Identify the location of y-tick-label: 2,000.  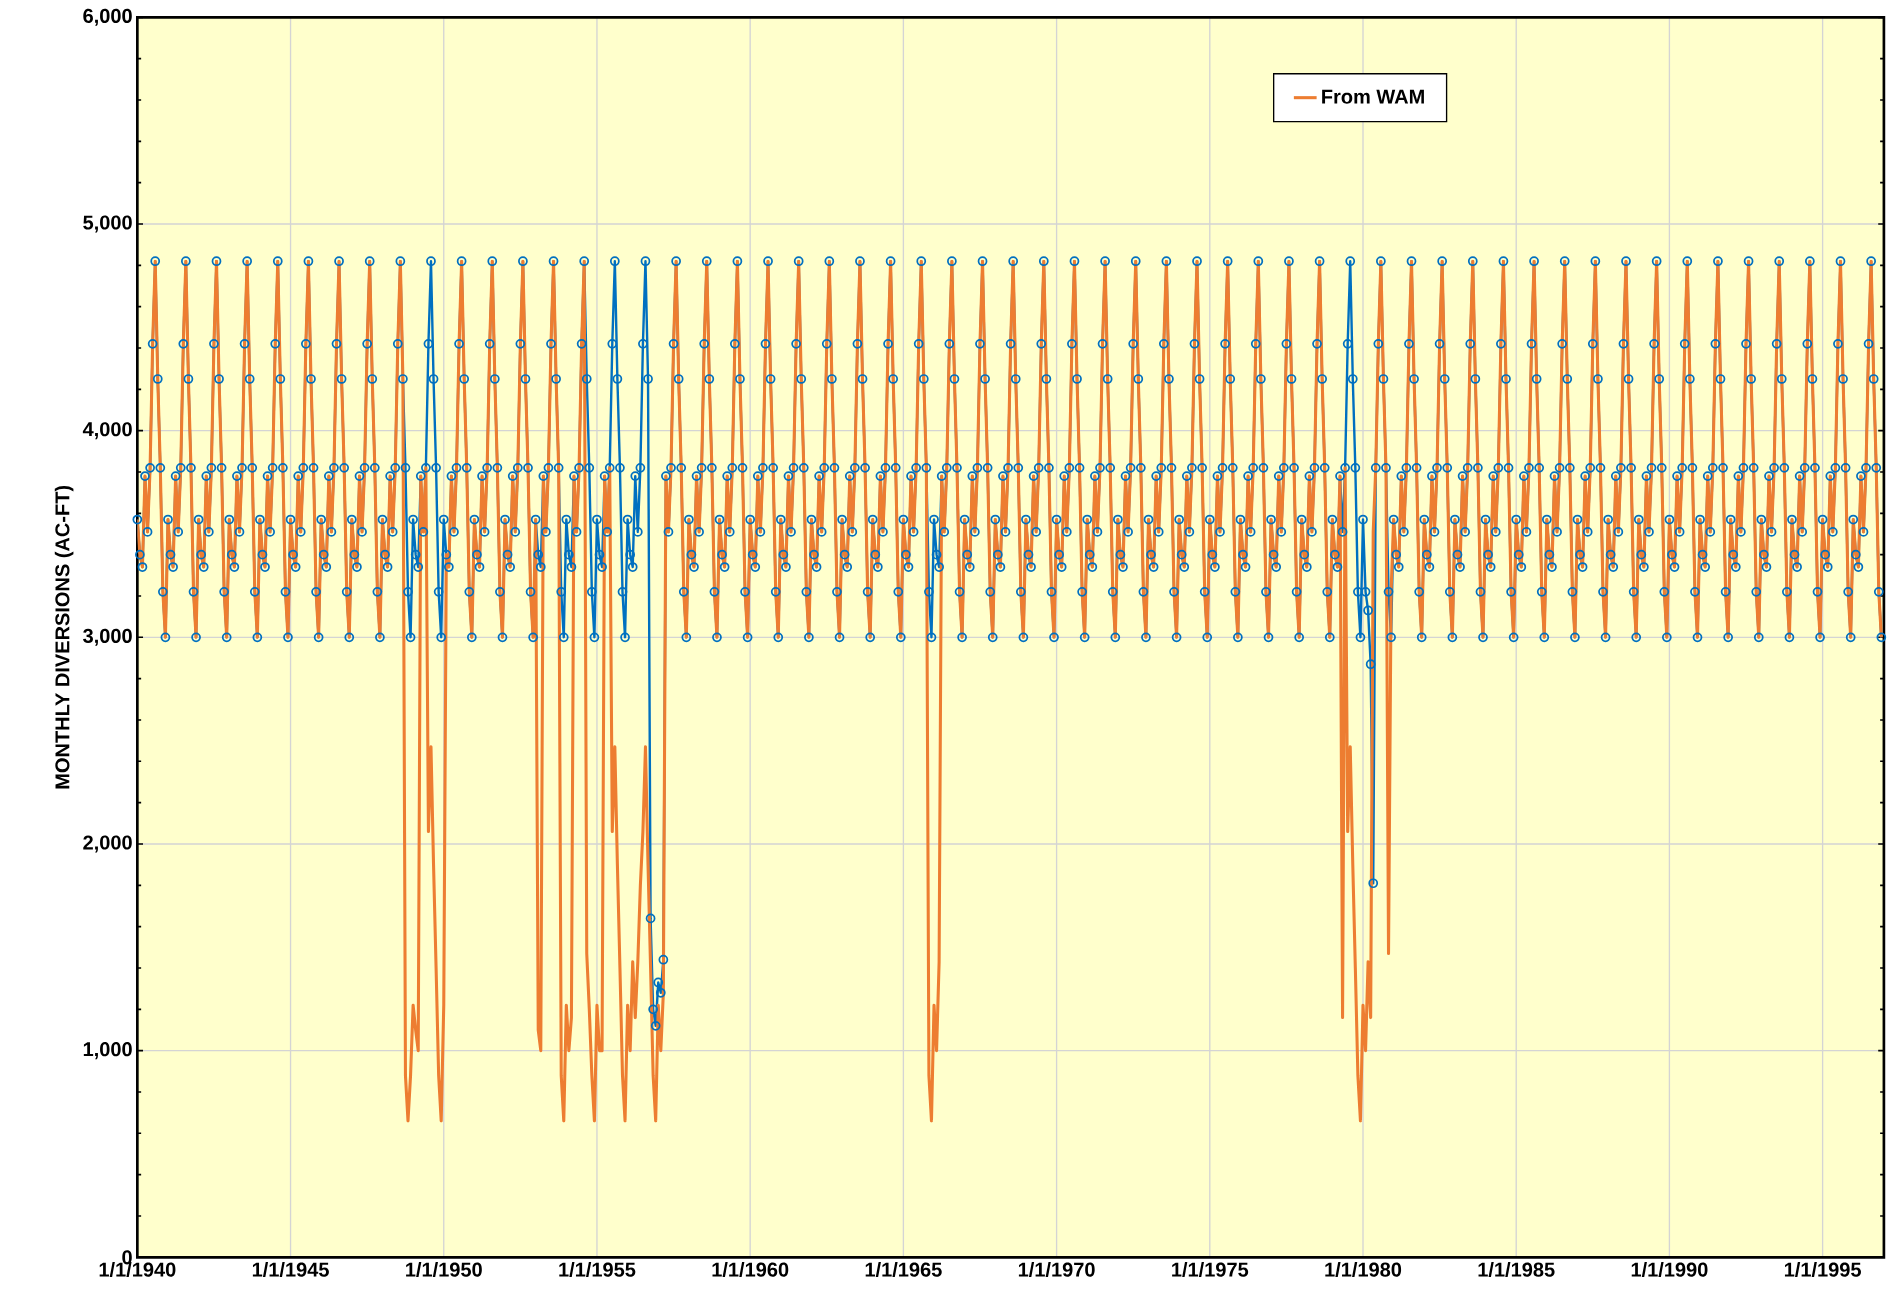
(107, 844).